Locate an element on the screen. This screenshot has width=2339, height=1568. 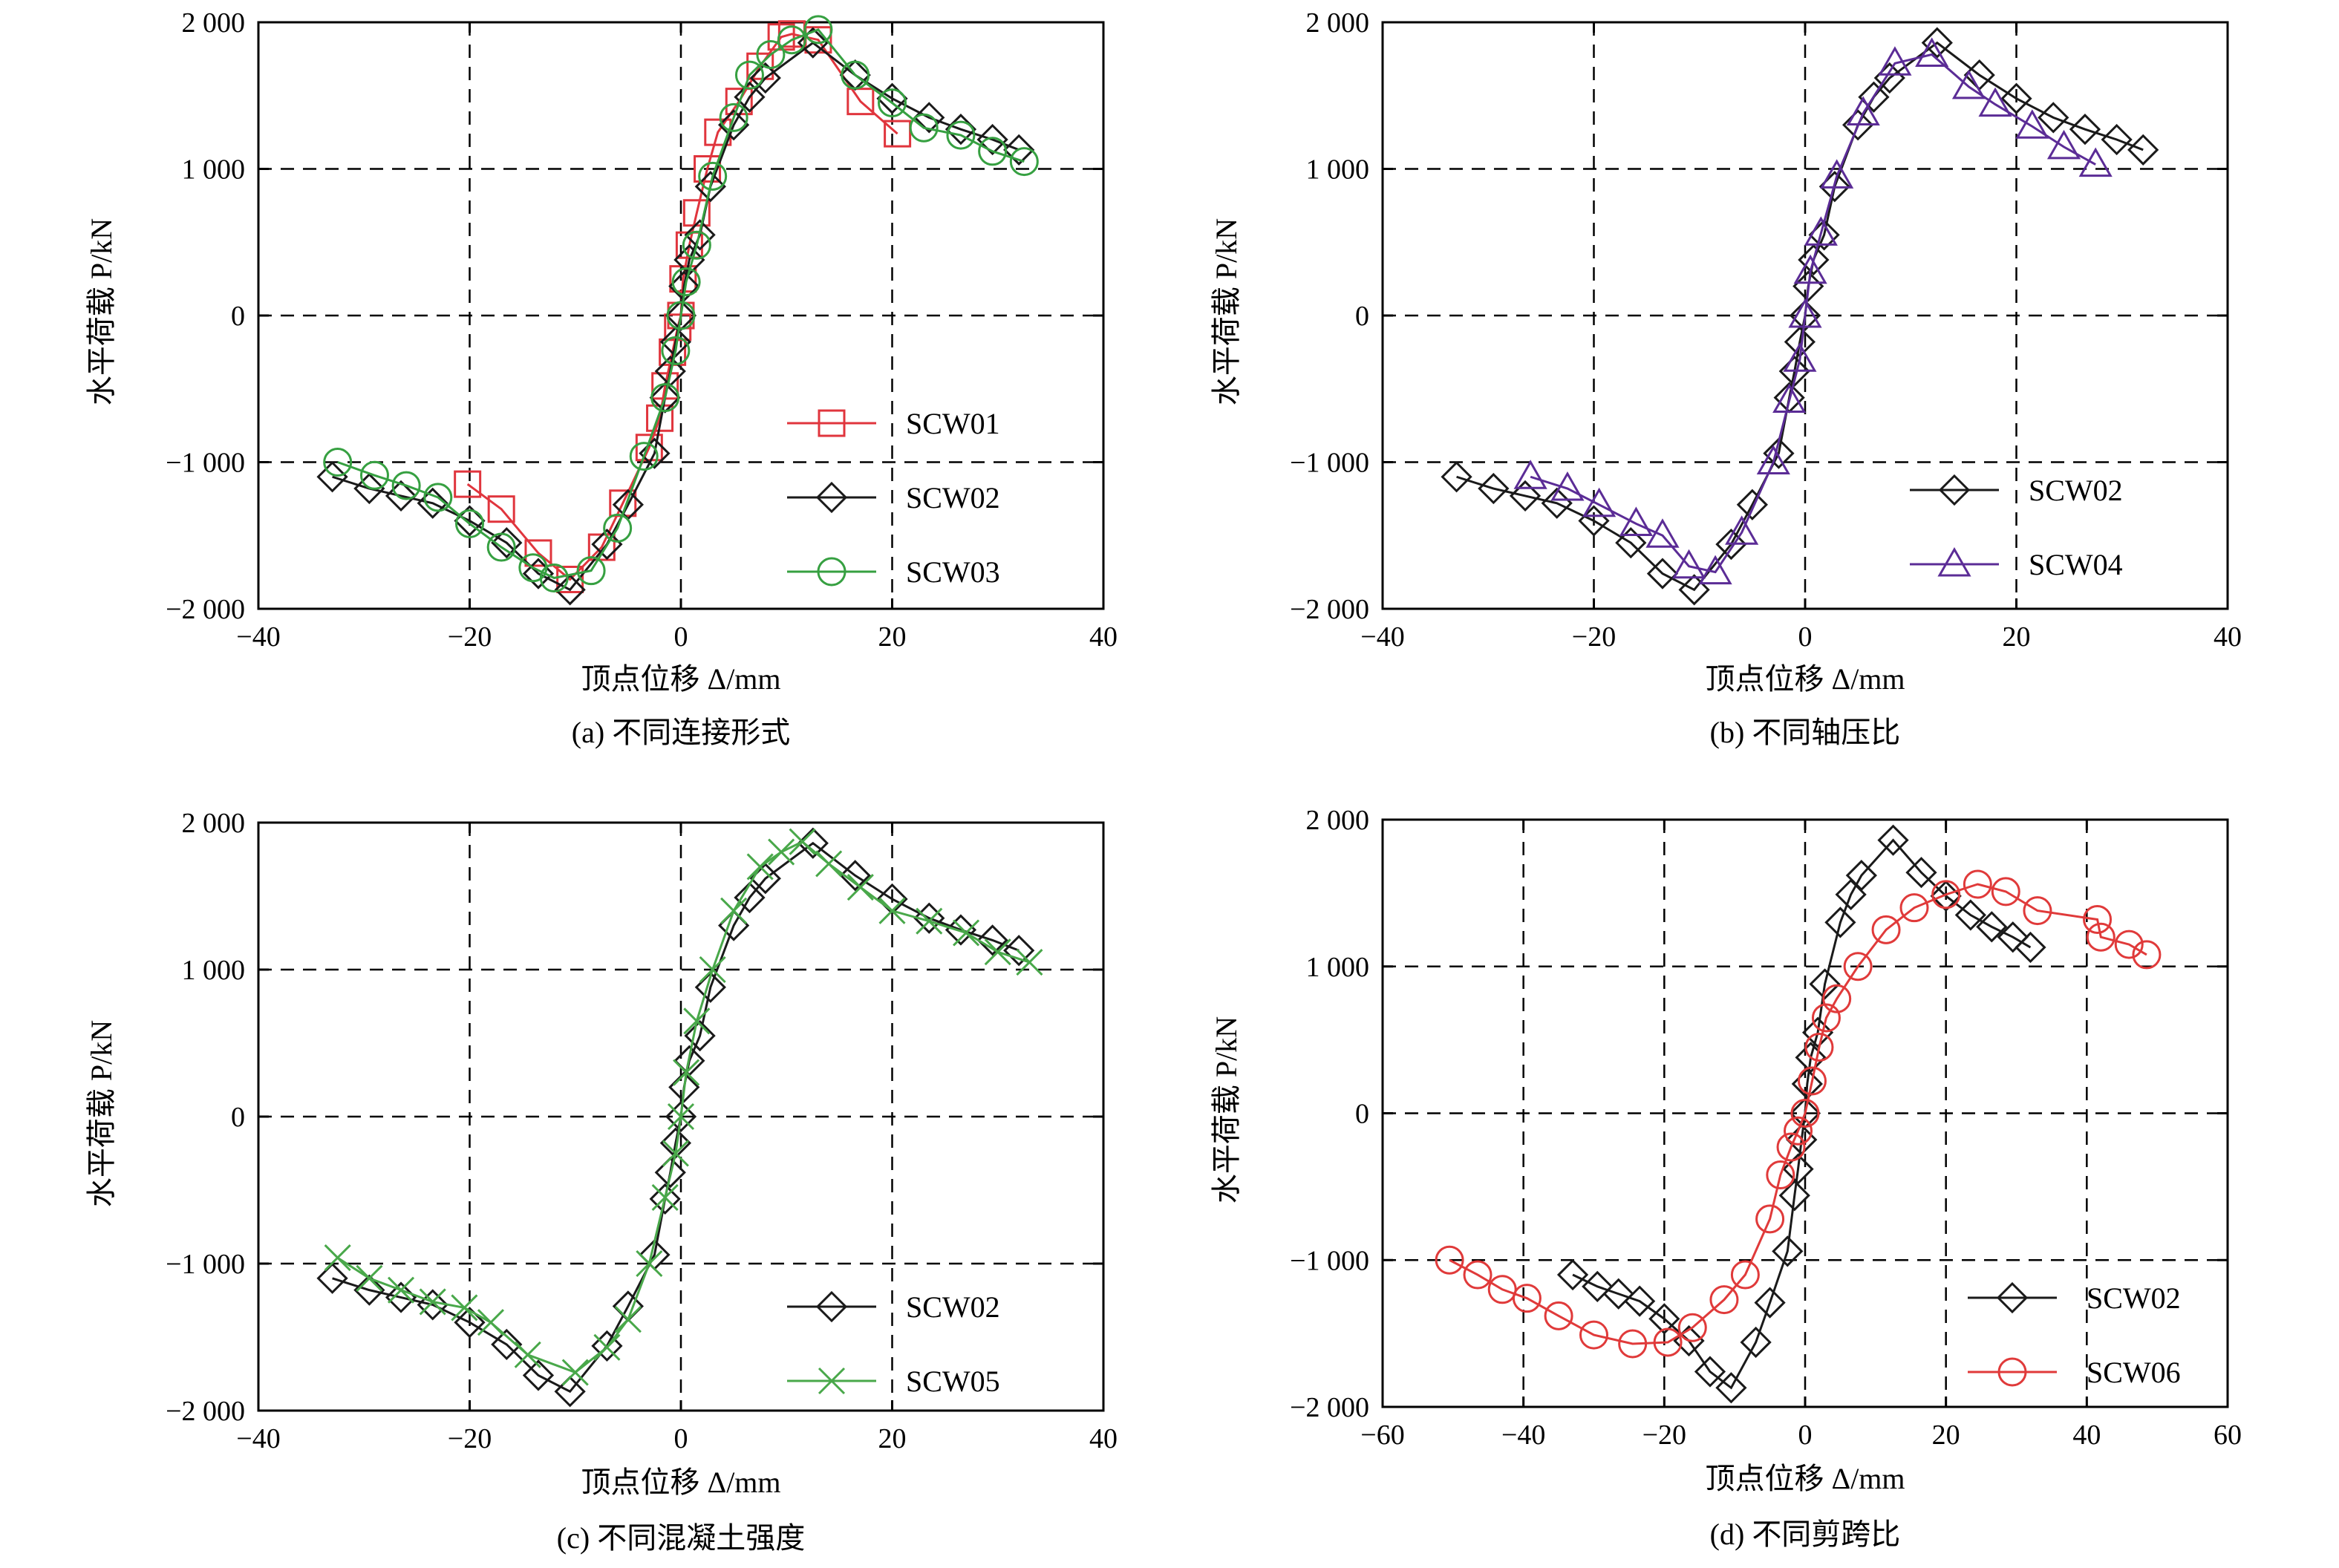
series-line-SCW06 is located at coordinates (1798, 1114).